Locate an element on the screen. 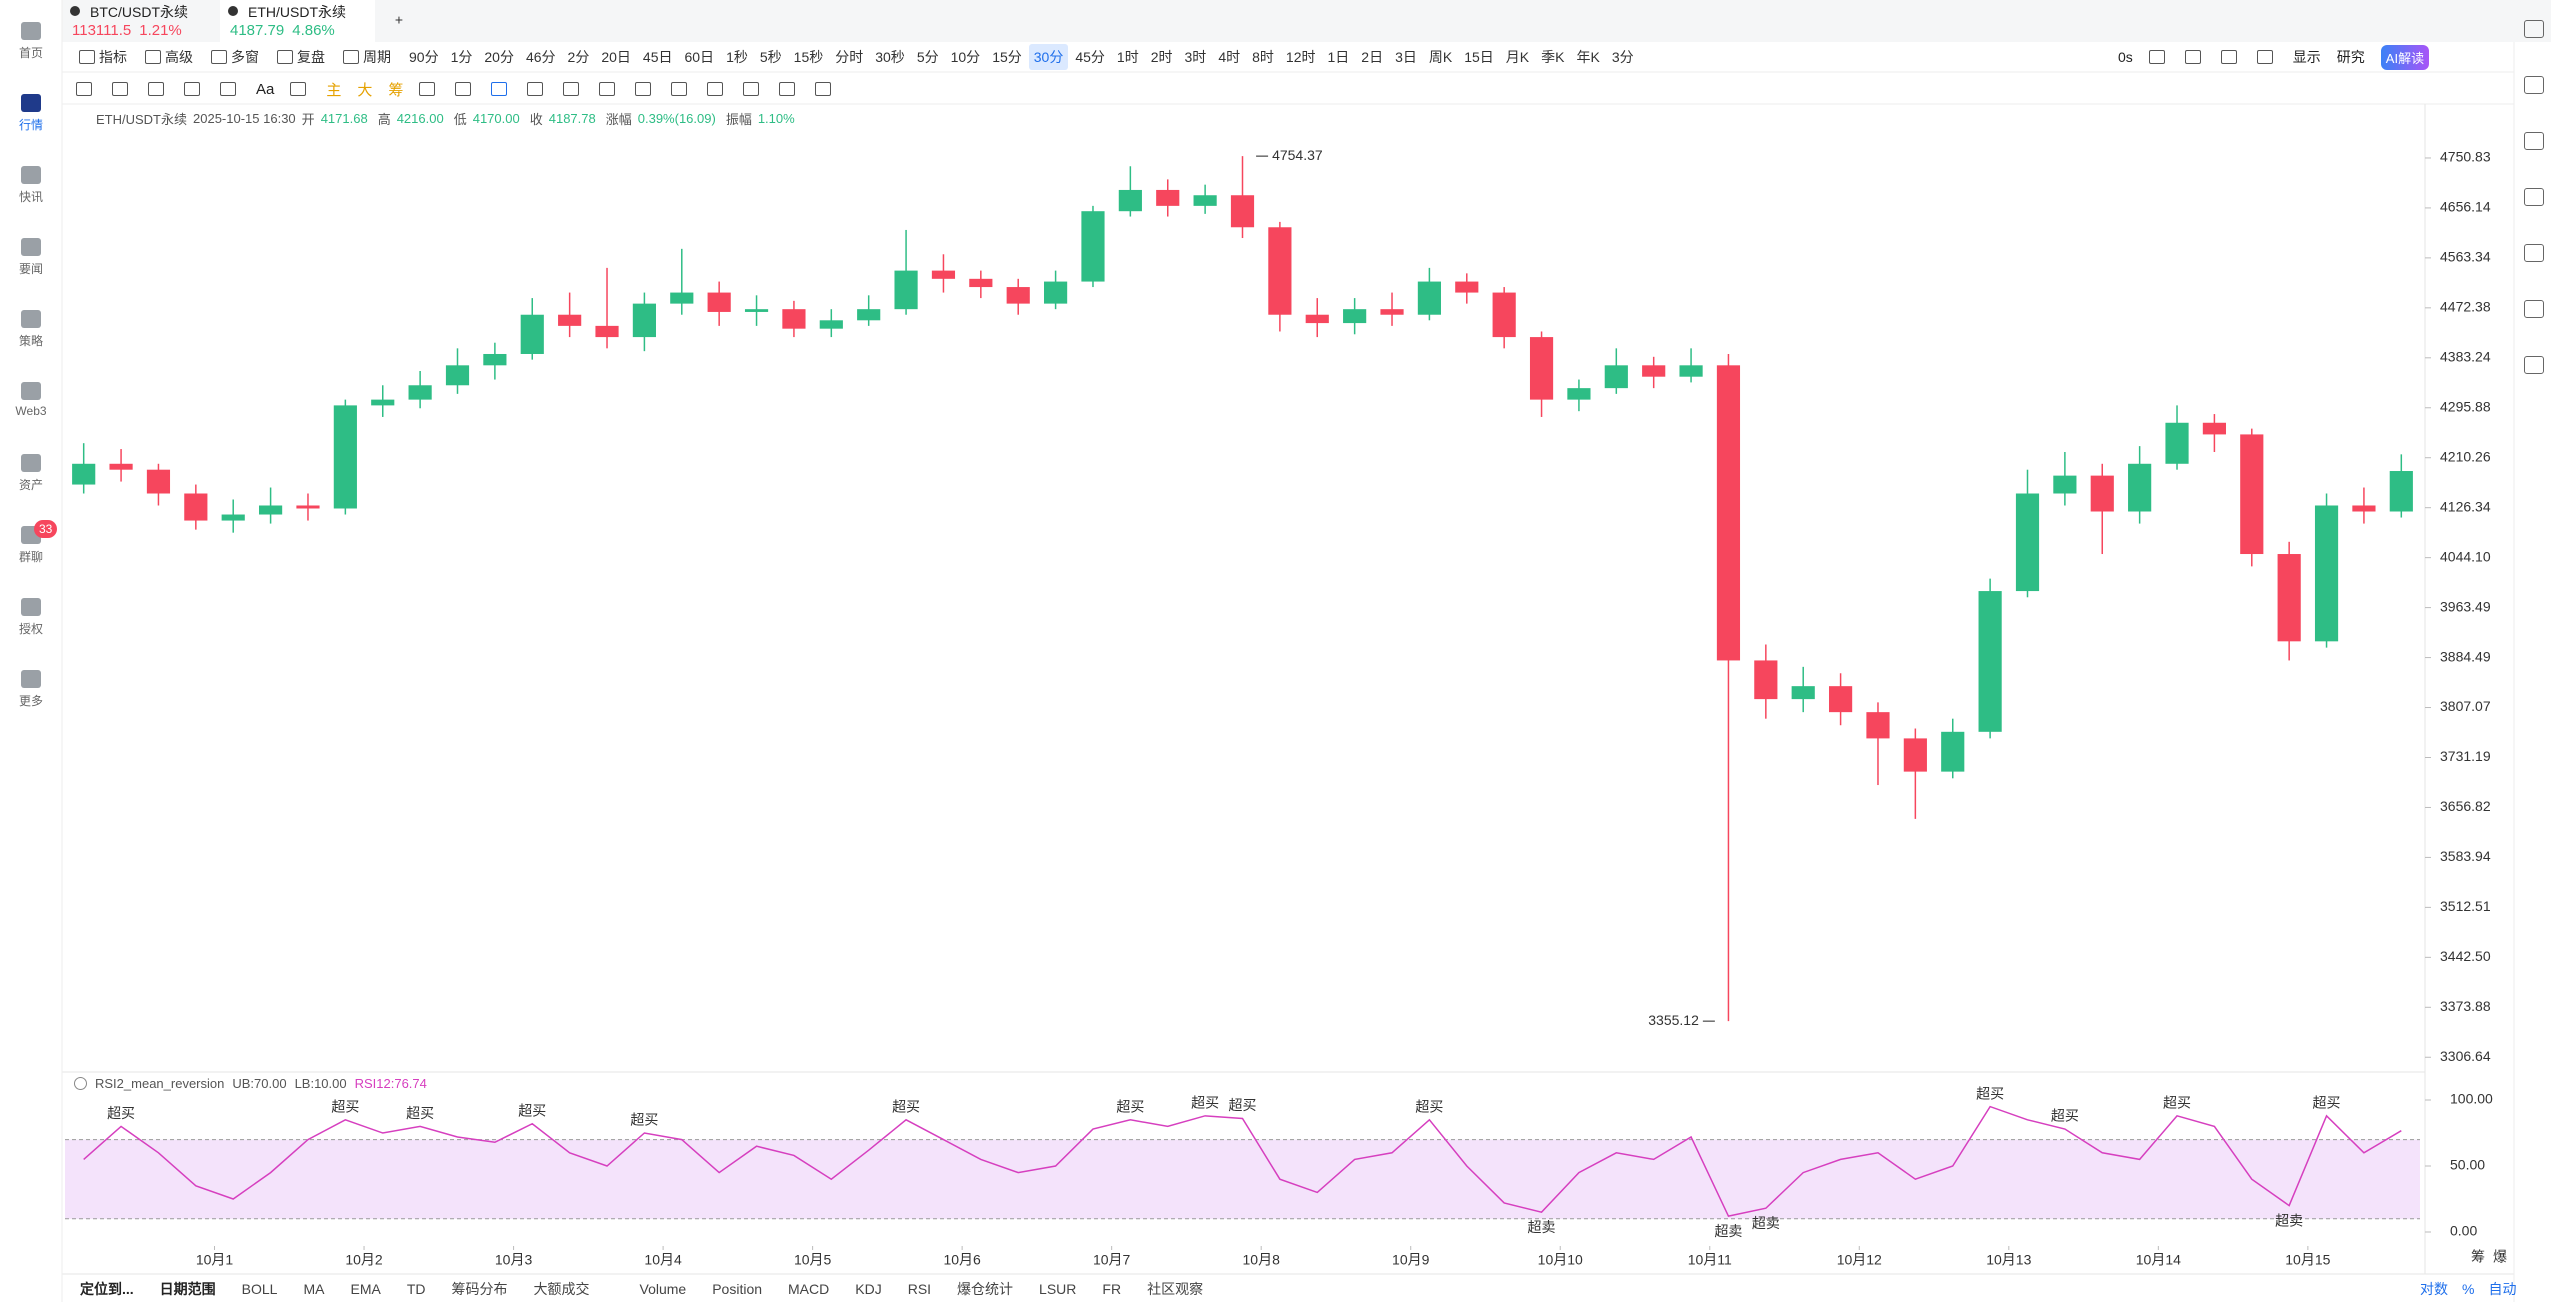 This screenshot has height=1302, width=2551. indicator-button: RSI is located at coordinates (919, 1289).